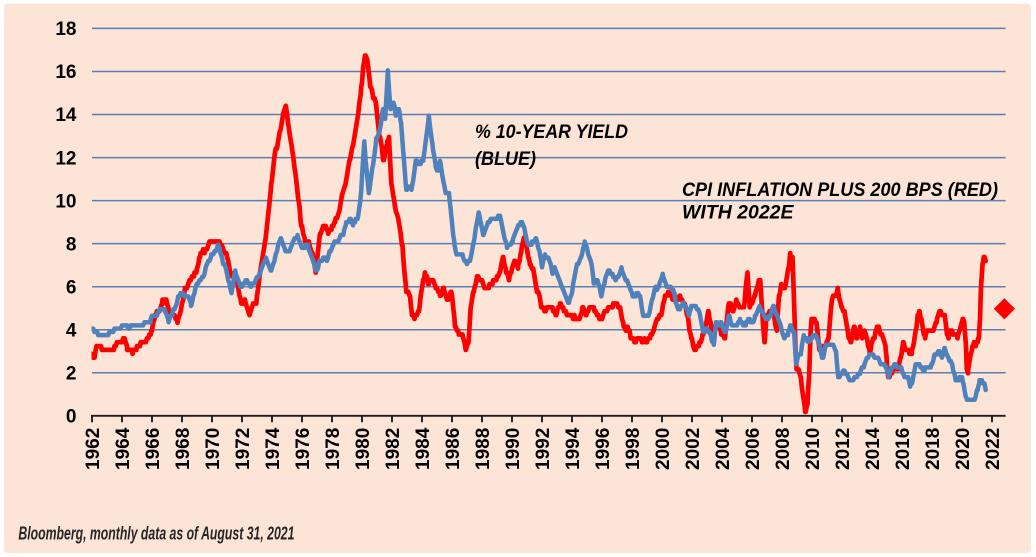 This screenshot has height=557, width=1036. I want to click on svg-text: 2014, so click(873, 448).